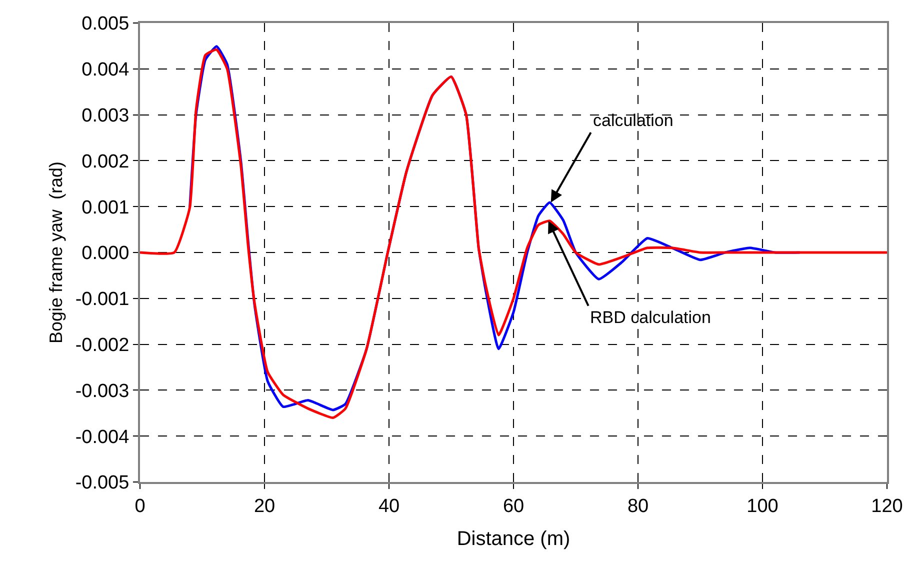 The height and width of the screenshot is (578, 915). What do you see at coordinates (633, 120) in the screenshot?
I see `annotation: calculation` at bounding box center [633, 120].